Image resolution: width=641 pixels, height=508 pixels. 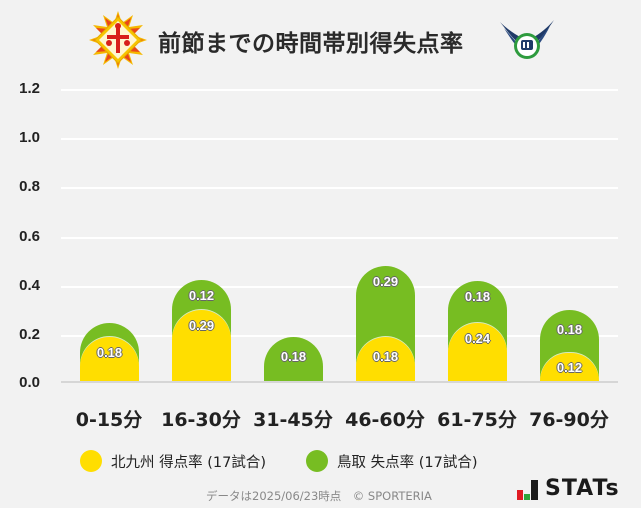 What do you see at coordinates (527, 39) in the screenshot?
I see `tottori-emblem-icon` at bounding box center [527, 39].